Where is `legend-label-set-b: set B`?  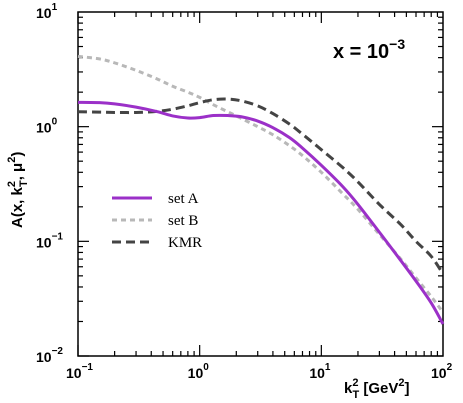
legend-label-set-b: set B is located at coordinates (183, 221).